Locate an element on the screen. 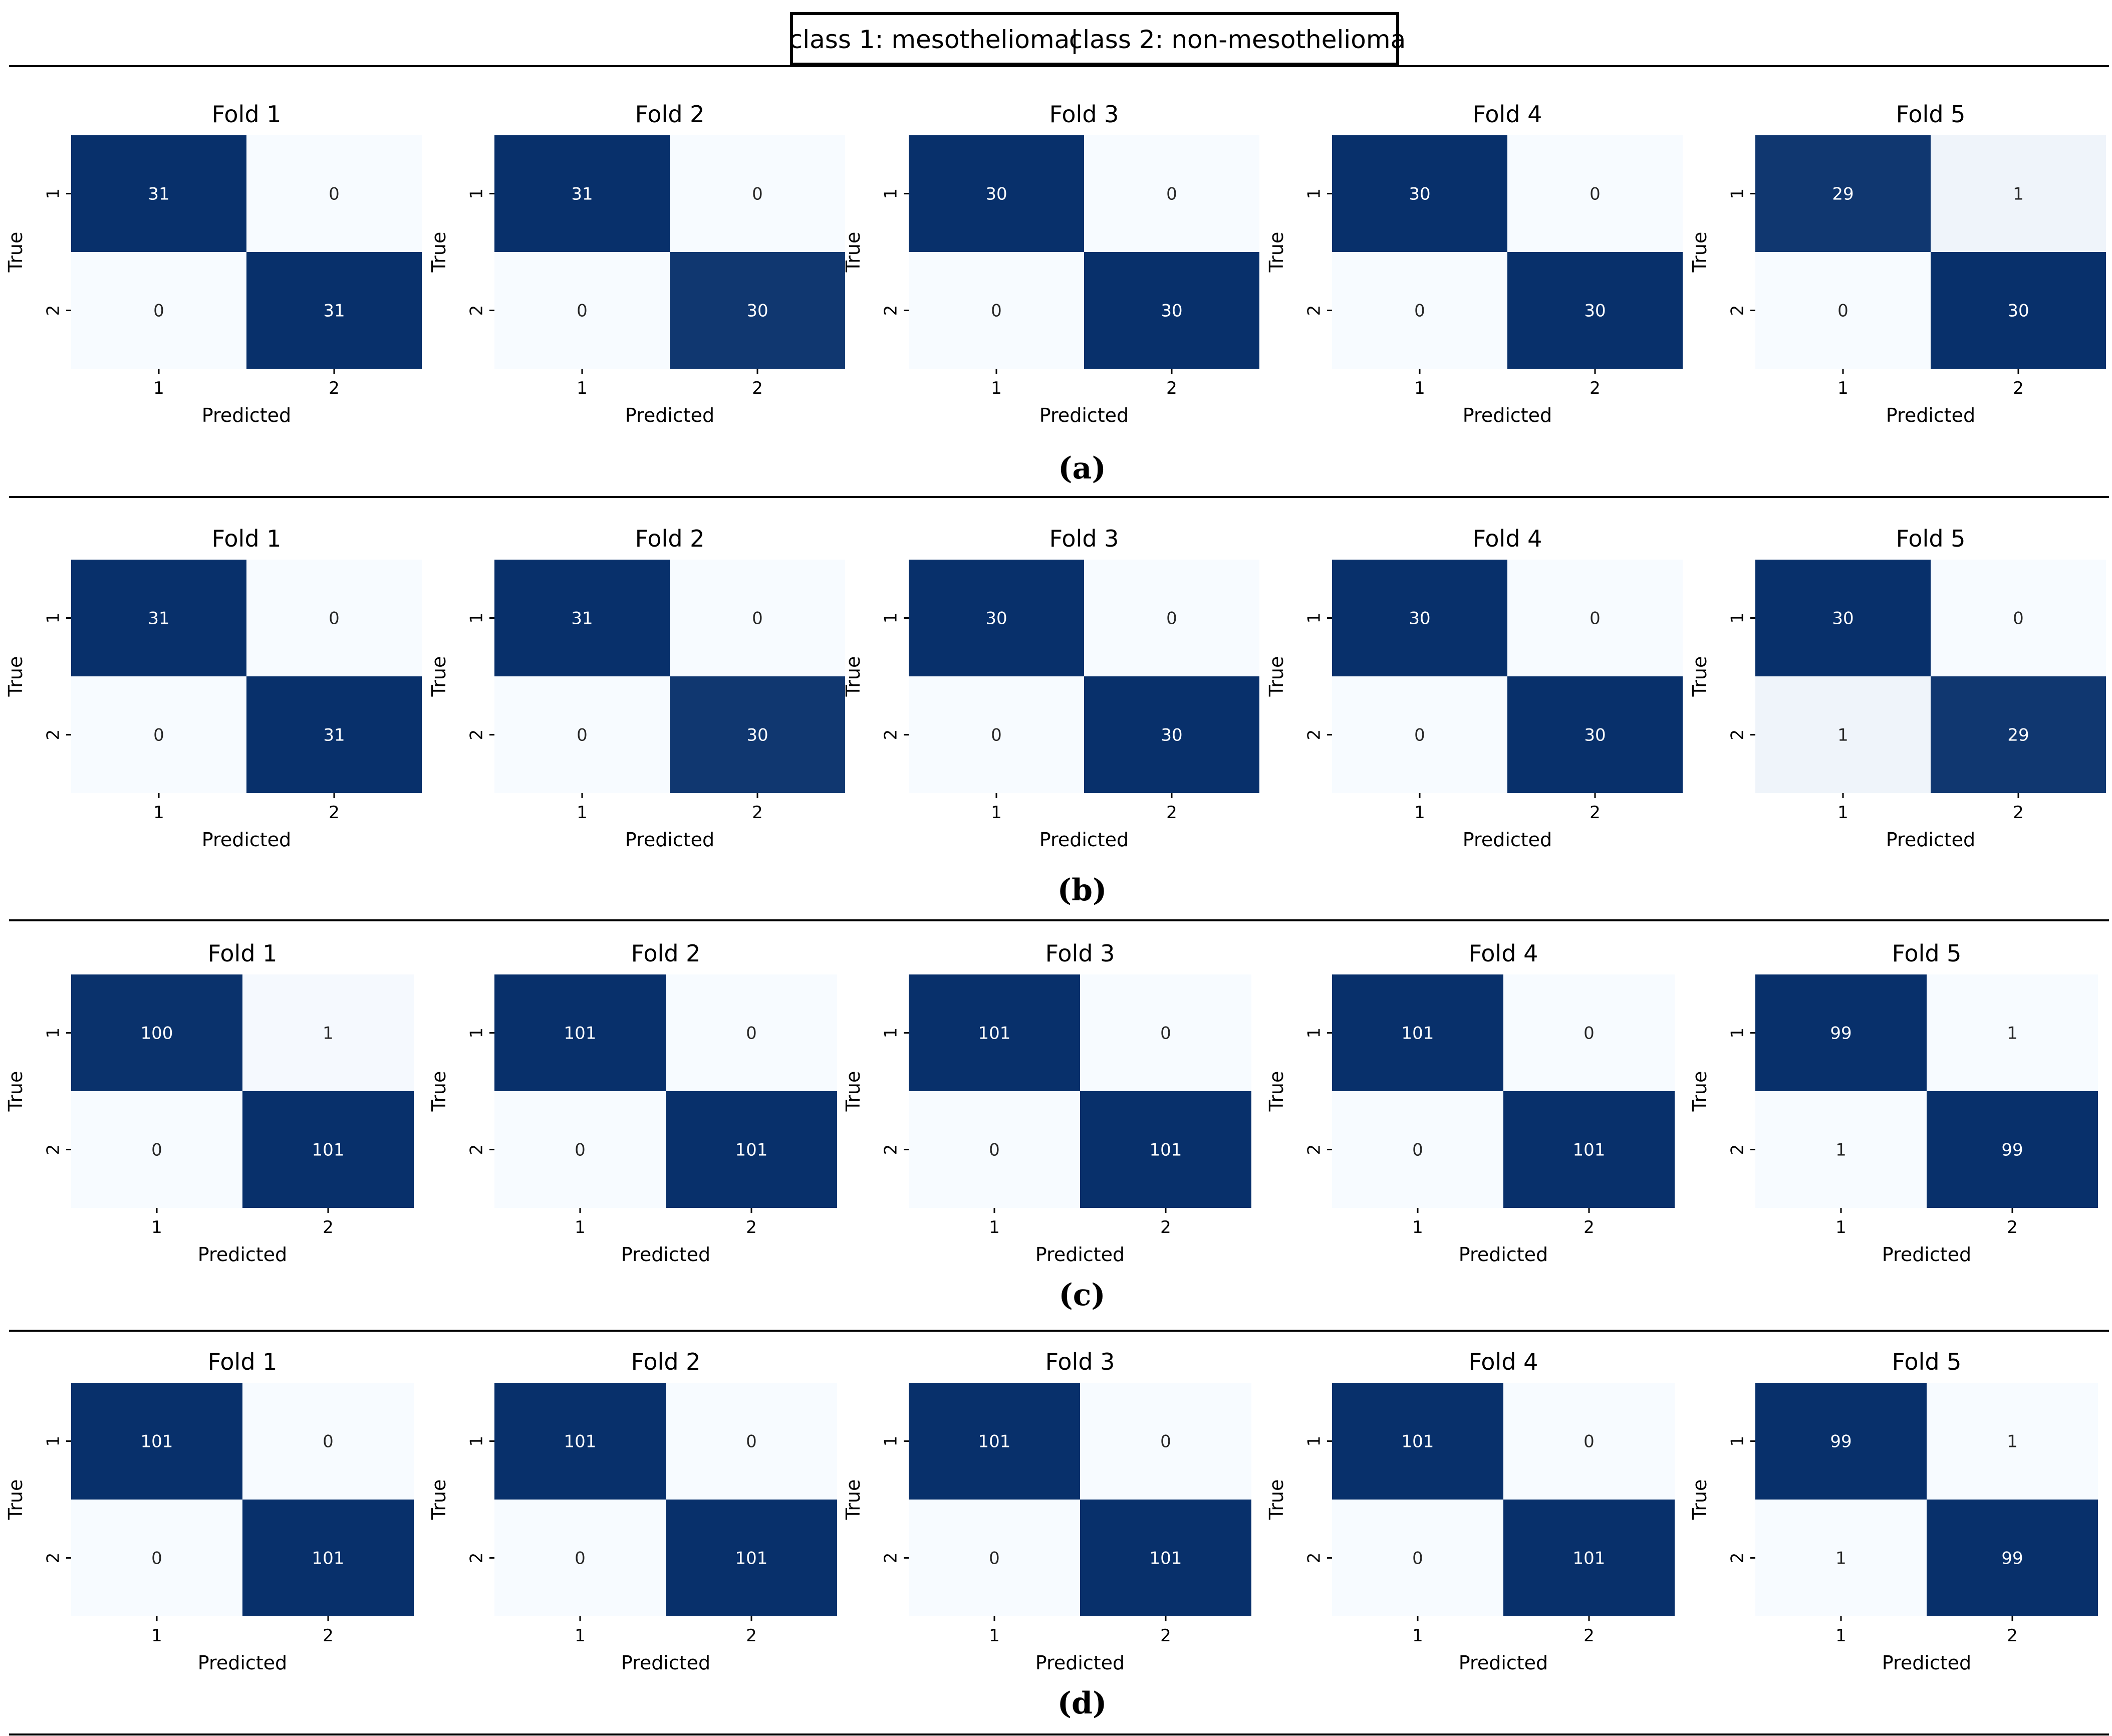 This screenshot has height=1736, width=2112. confusion-matrix: Fold 2 101 0 0 101 1 2 1 2 Predicted True is located at coordinates (632, 1511).